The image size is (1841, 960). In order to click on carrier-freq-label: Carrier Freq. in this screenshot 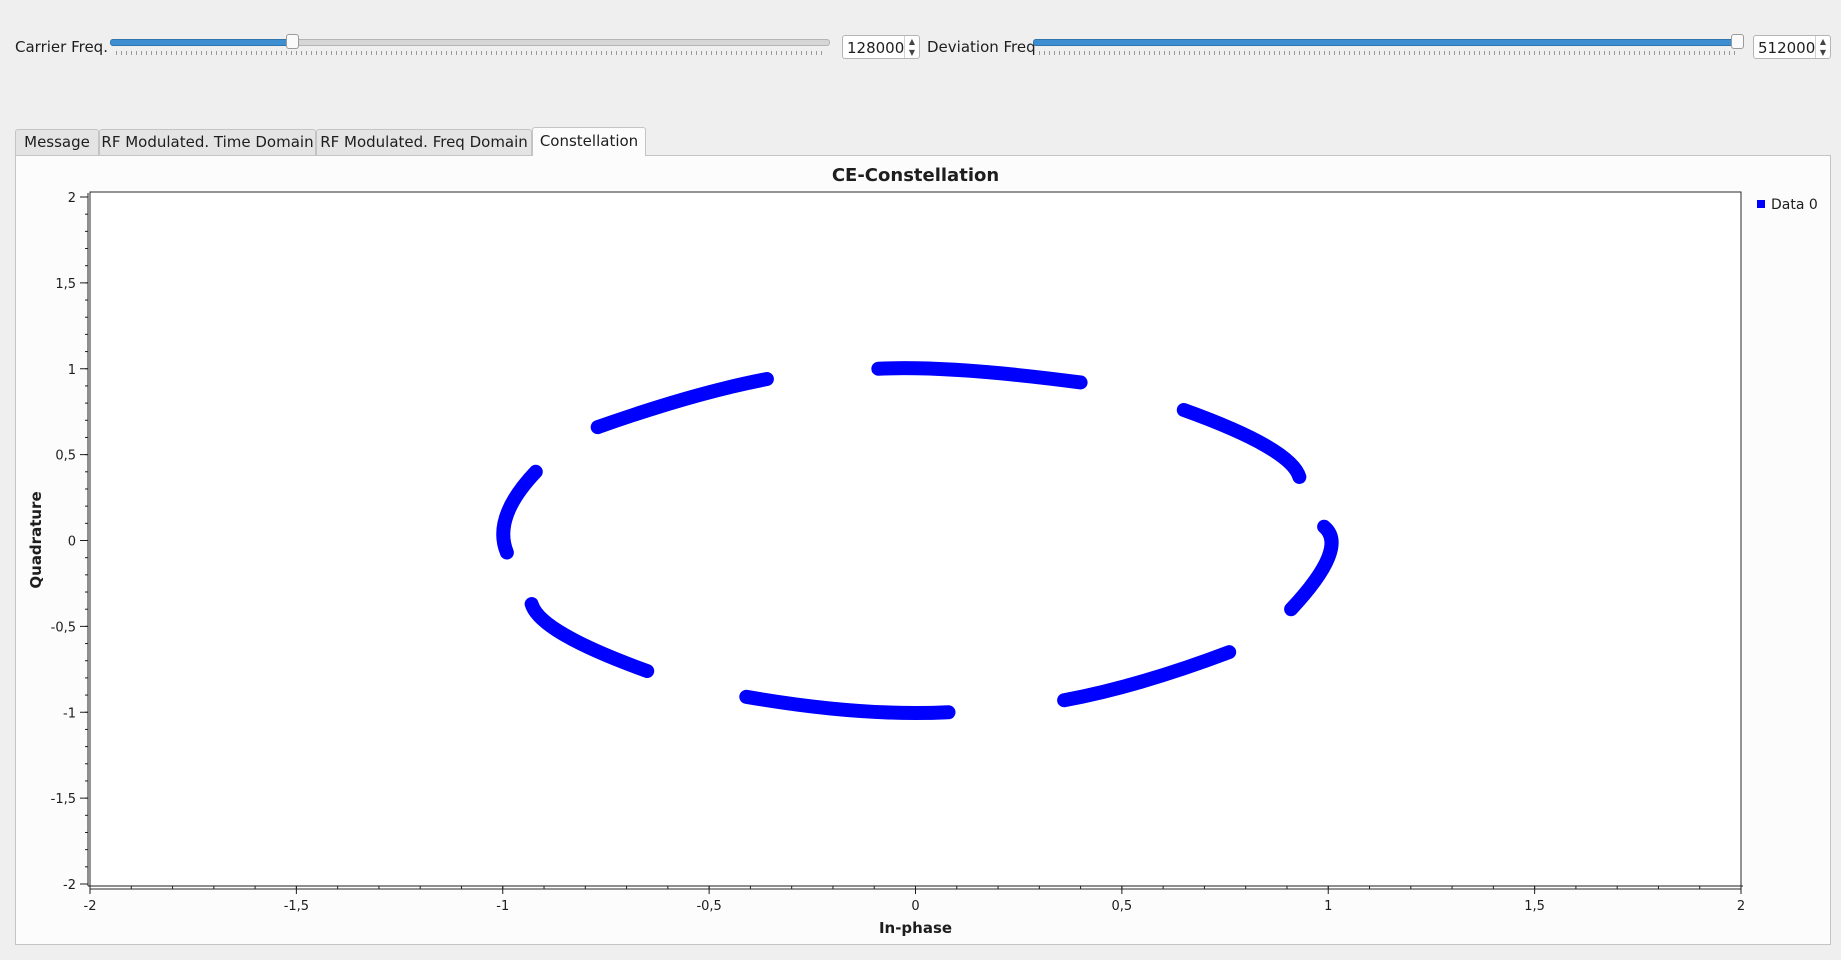, I will do `click(61, 47)`.